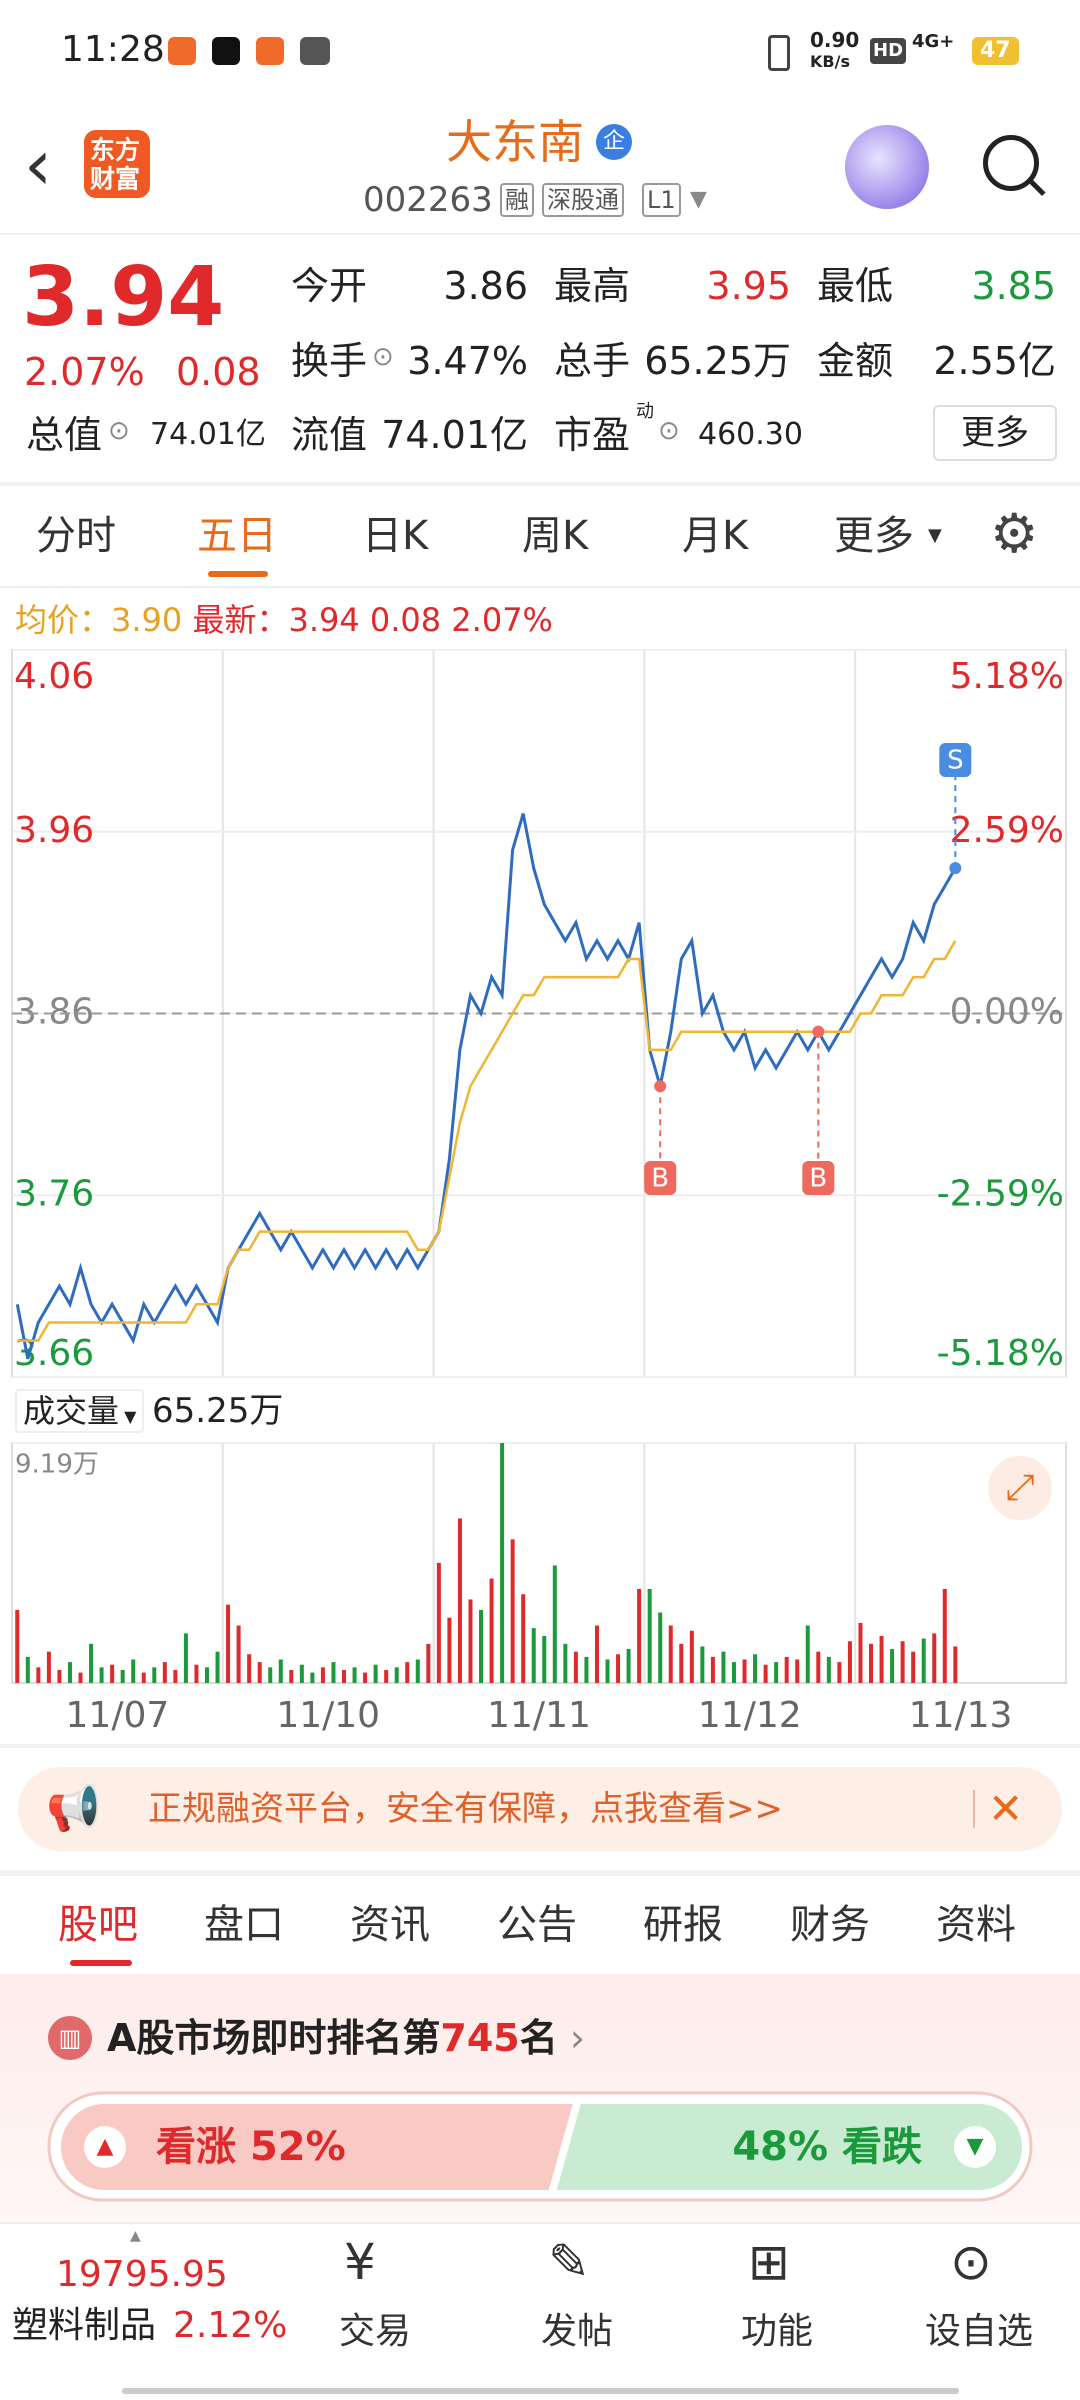 Image resolution: width=1080 pixels, height=2400 pixels. Describe the element at coordinates (80, 1411) in the screenshot. I see `volume-selector: 成交量 ▼` at that location.